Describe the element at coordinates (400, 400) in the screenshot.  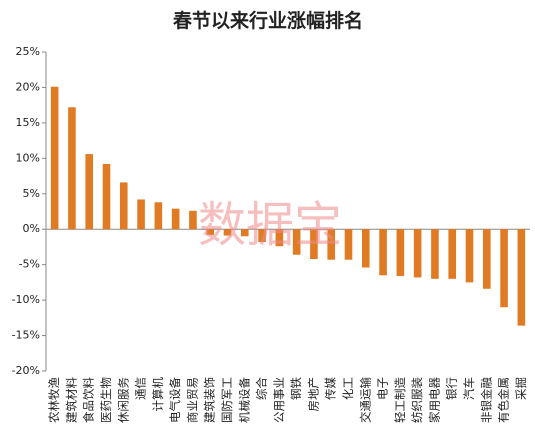
I see `x-tick-label: 轻工制造` at that location.